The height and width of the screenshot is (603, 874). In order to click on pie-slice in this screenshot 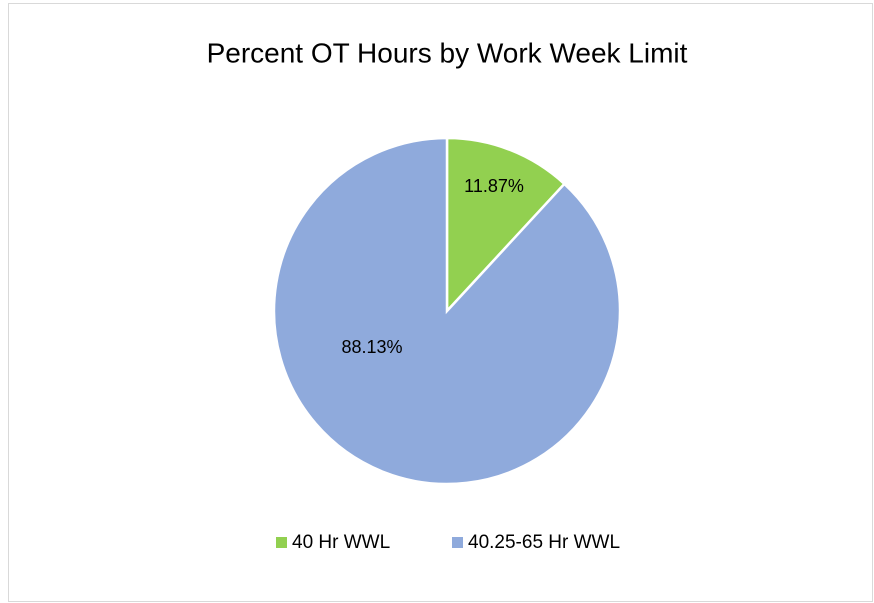, I will do `click(506, 225)`.